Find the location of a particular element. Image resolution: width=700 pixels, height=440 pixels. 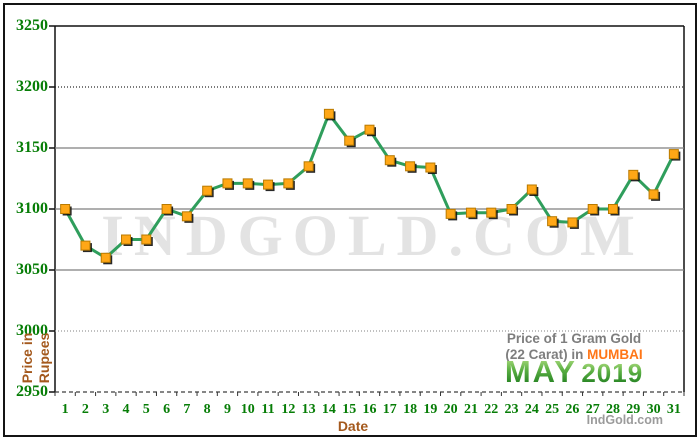

x-tick-label: 15 is located at coordinates (349, 409).